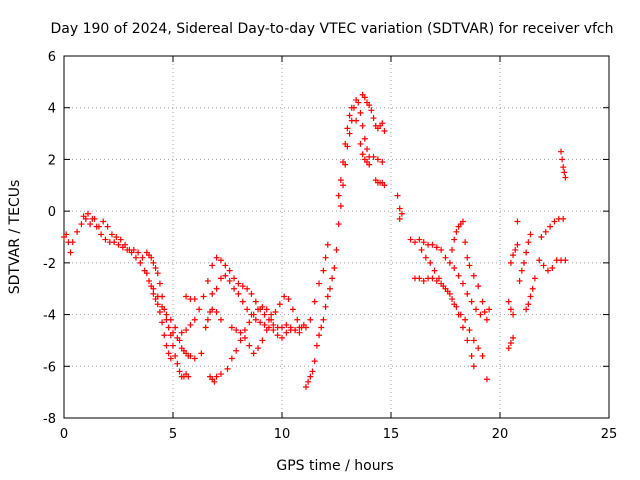  I want to click on y-tick-label: 2, so click(52, 160).